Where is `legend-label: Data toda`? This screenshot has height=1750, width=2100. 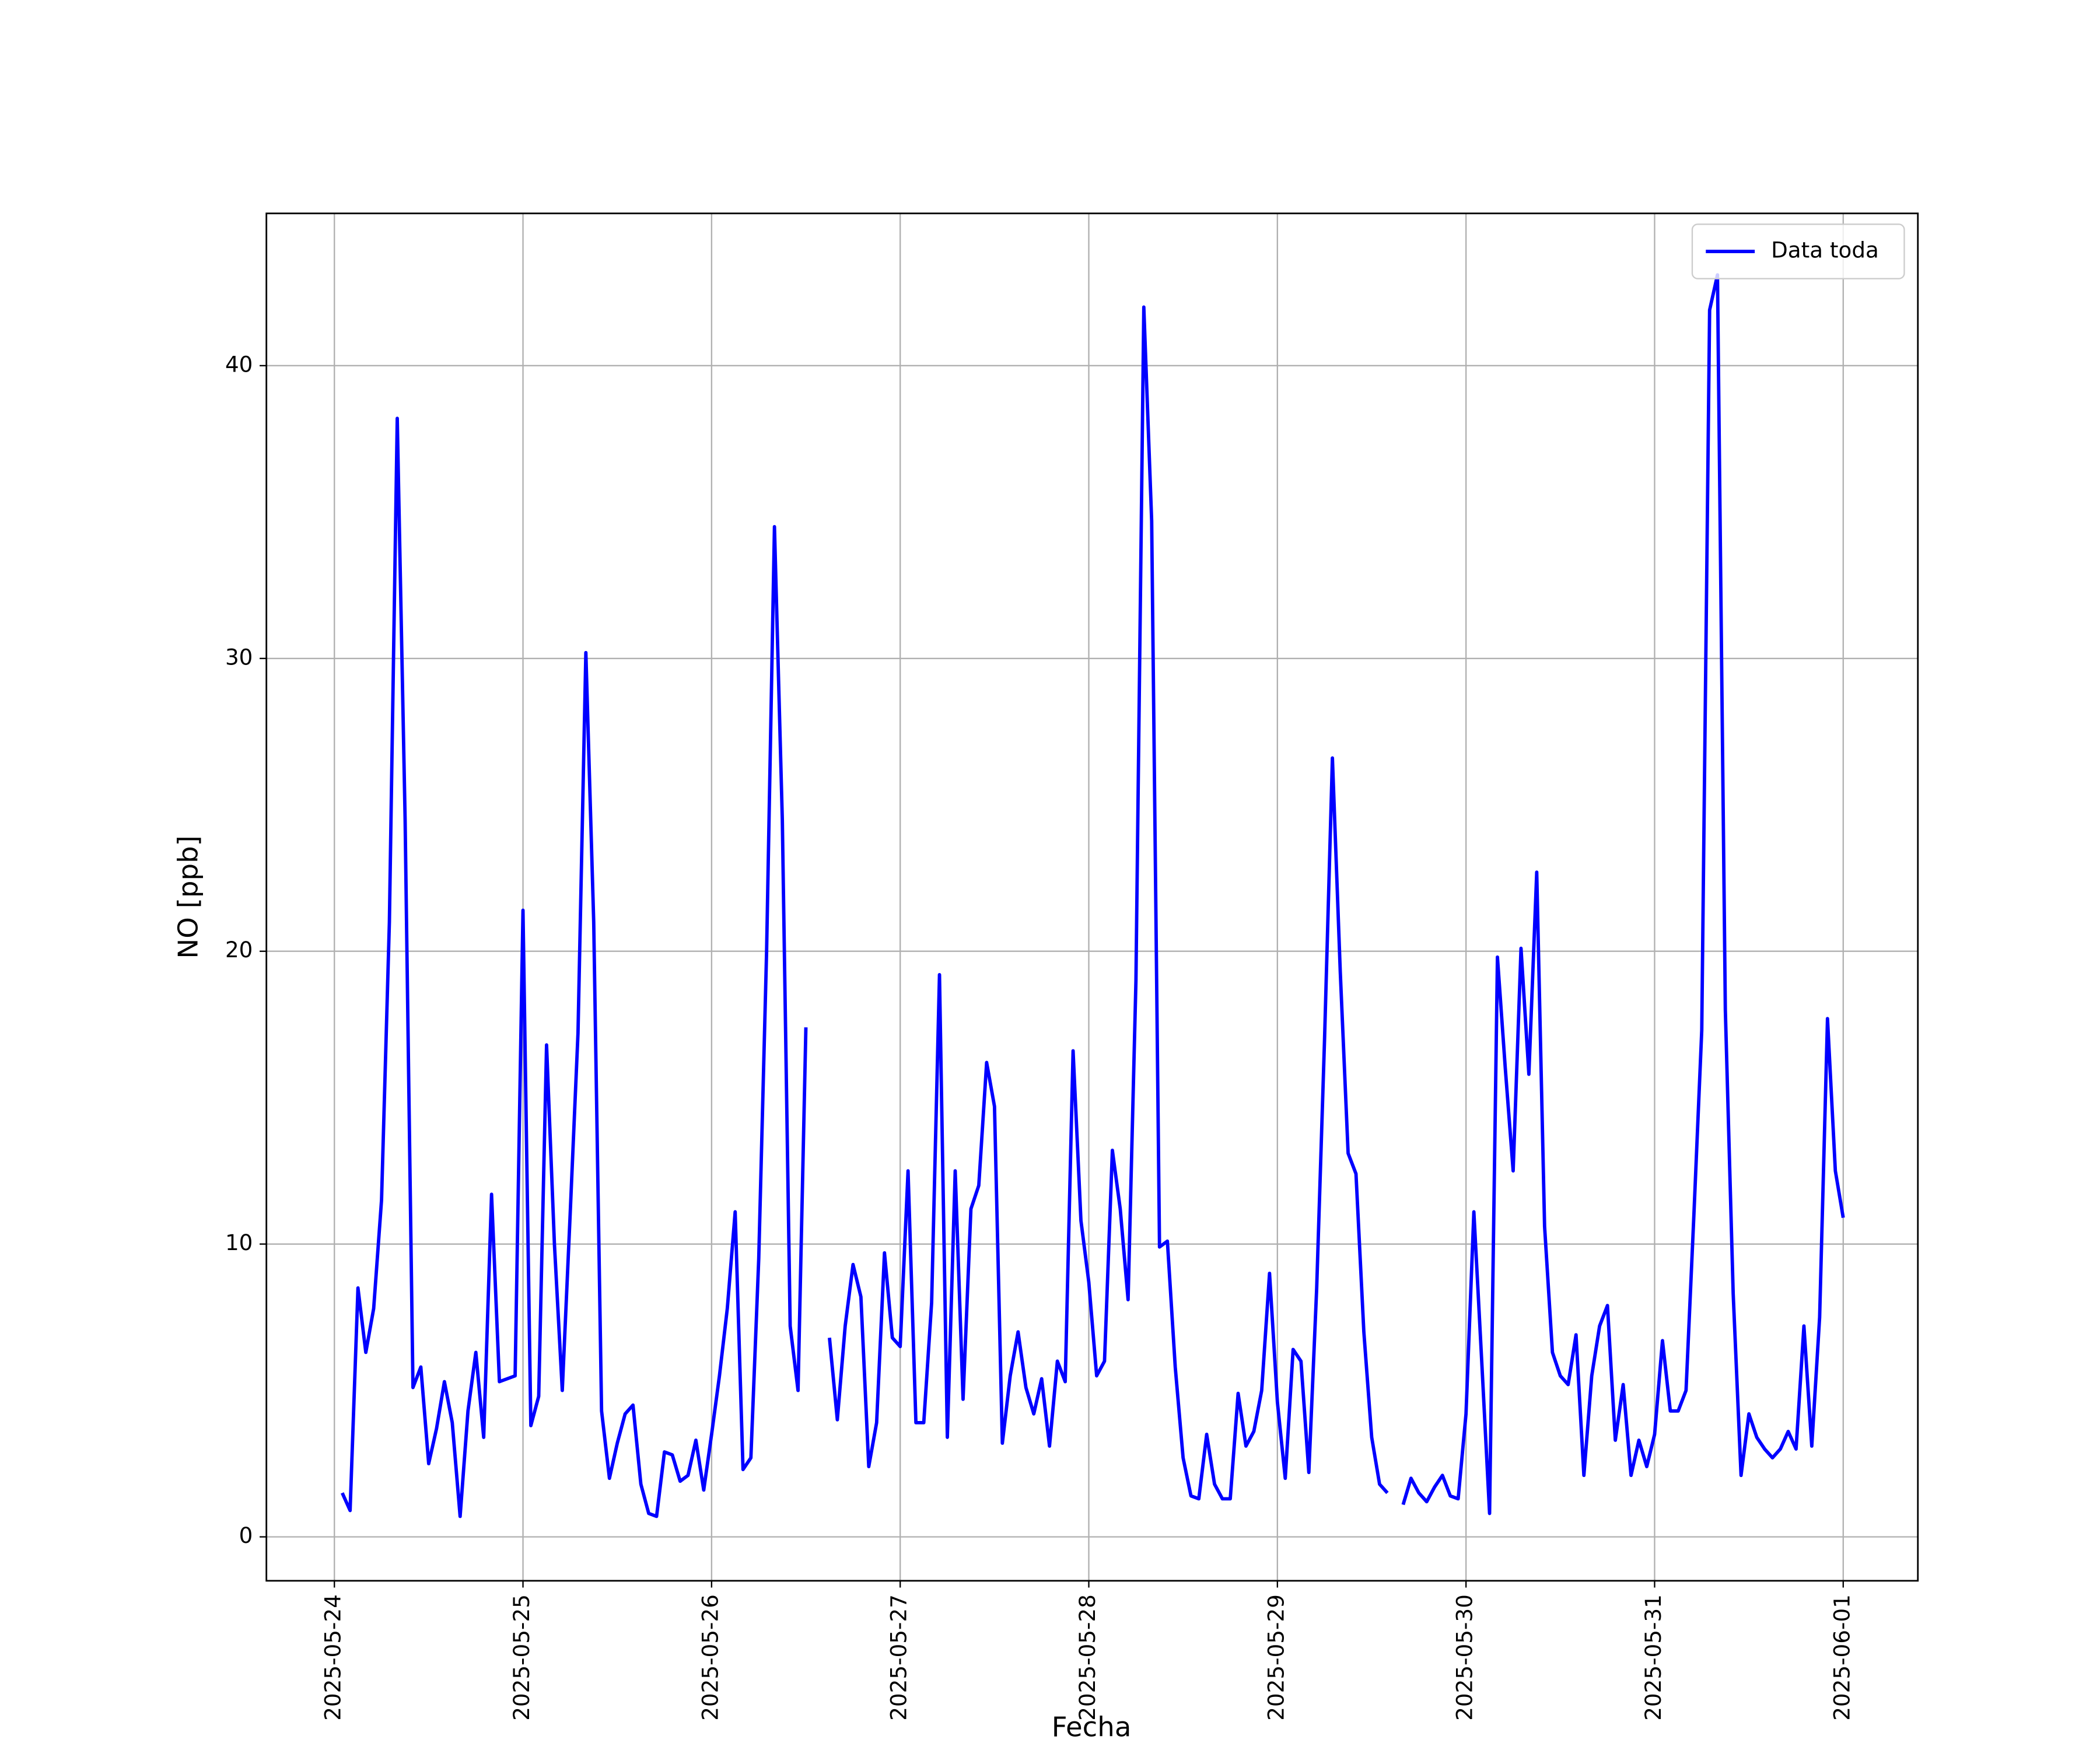
legend-label: Data toda is located at coordinates (1825, 250).